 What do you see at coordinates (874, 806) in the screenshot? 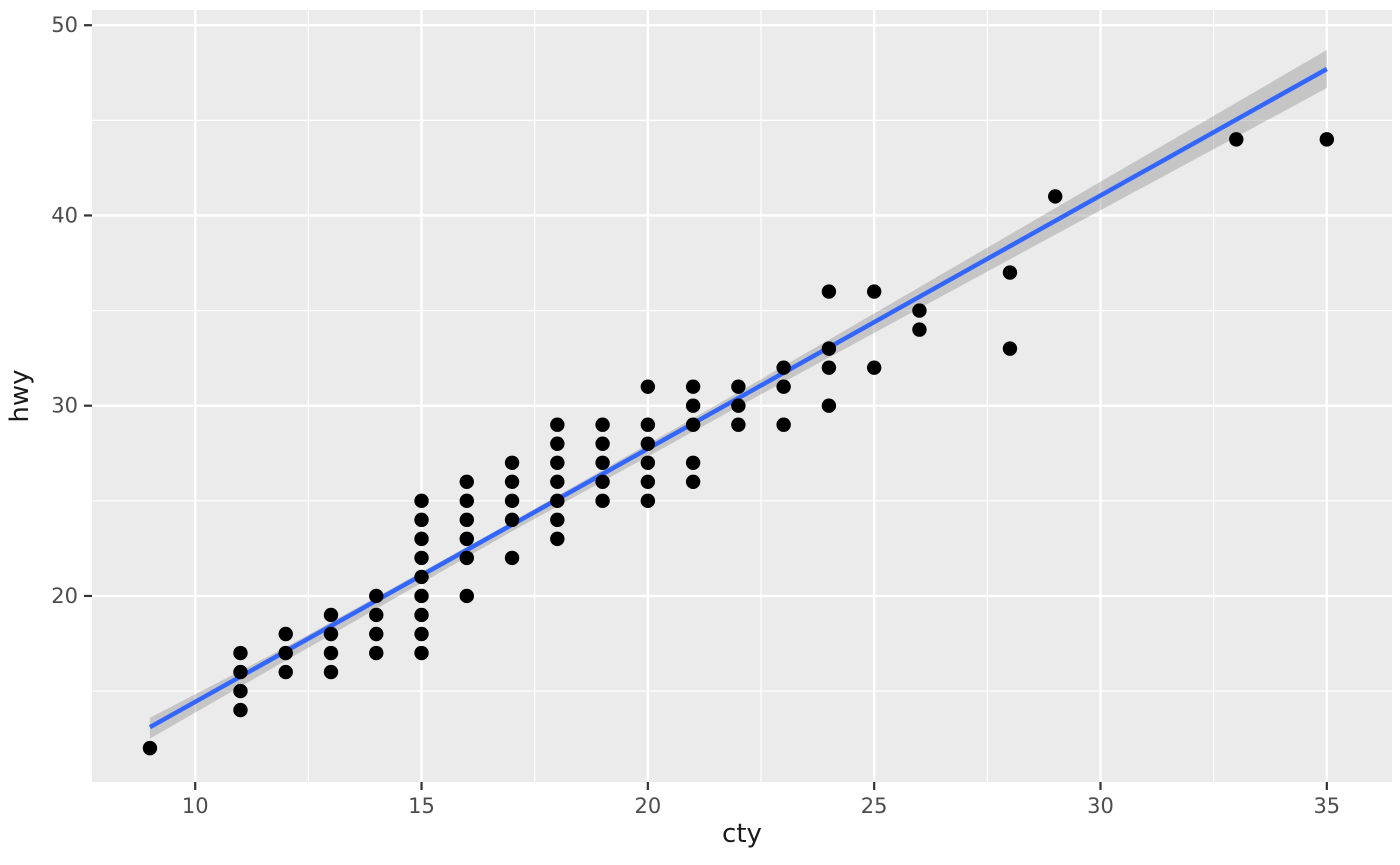
I see `x-tick-label: 25` at bounding box center [874, 806].